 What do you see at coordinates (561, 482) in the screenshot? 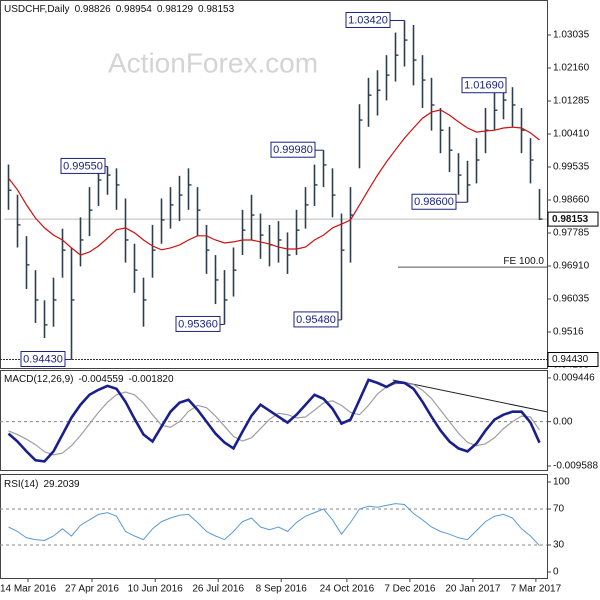
I see `y-tick-label: 100` at bounding box center [561, 482].